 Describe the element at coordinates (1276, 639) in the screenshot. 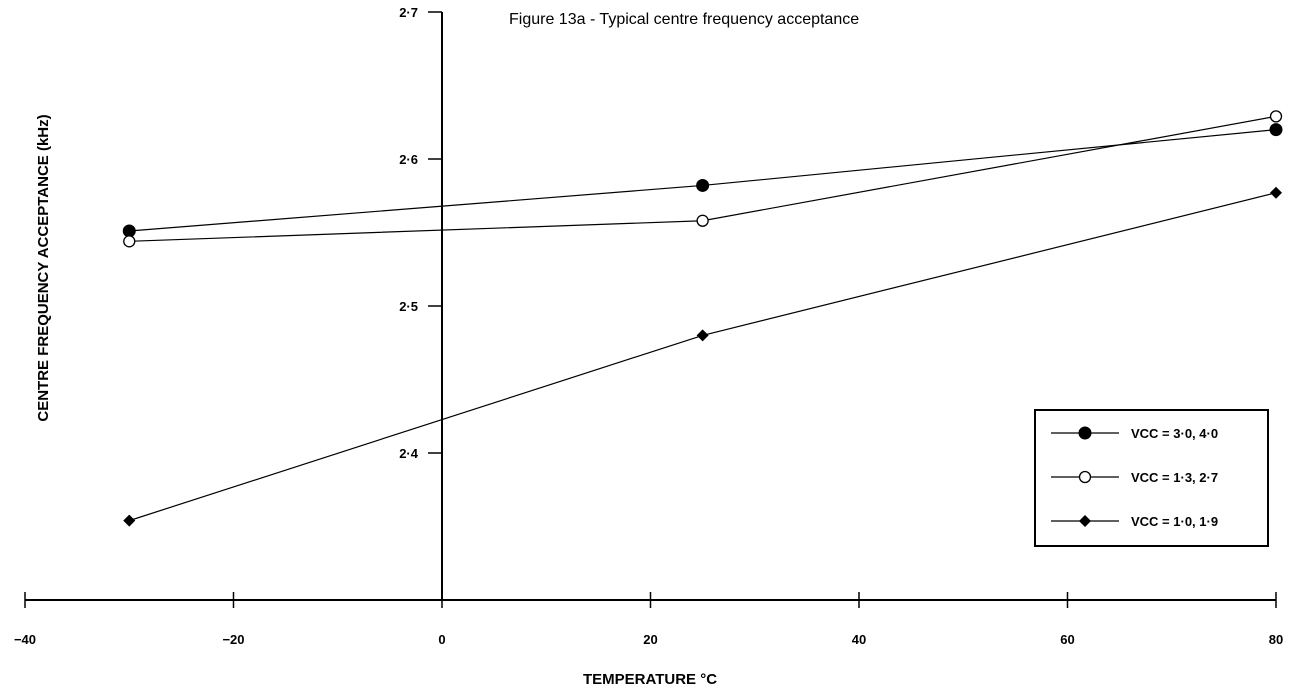

I see `x-tick-label: 80` at that location.